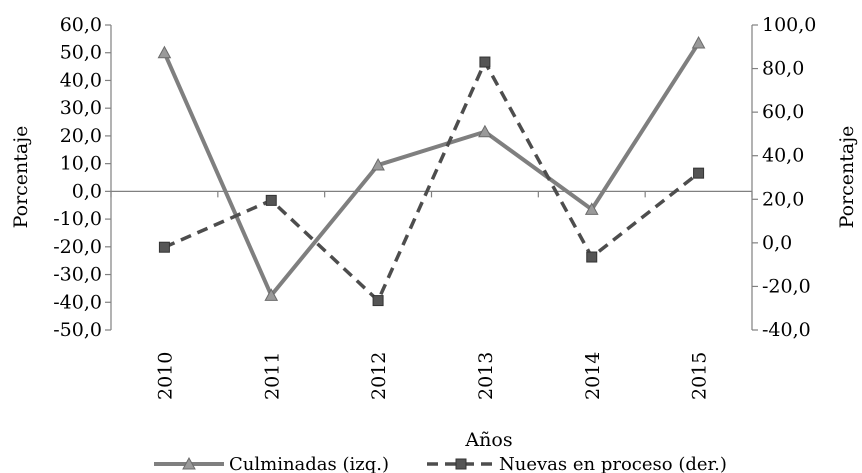  Describe the element at coordinates (379, 376) in the screenshot. I see `x-tick-label: 2012` at that location.